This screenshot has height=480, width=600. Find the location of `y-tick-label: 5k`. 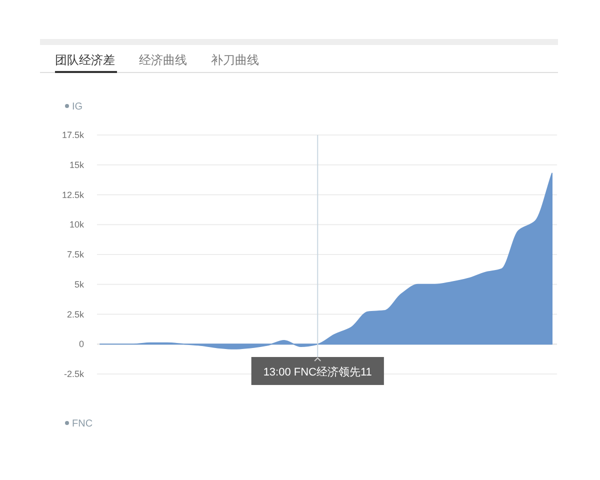

y-tick-label: 5k is located at coordinates (79, 284).